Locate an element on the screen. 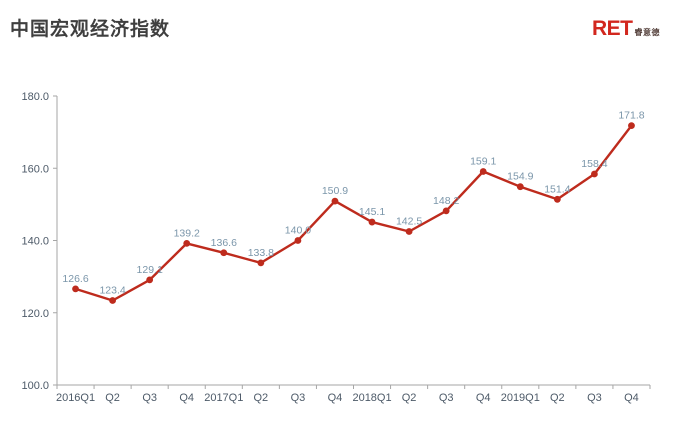  data-label: 133.8 is located at coordinates (261, 253).